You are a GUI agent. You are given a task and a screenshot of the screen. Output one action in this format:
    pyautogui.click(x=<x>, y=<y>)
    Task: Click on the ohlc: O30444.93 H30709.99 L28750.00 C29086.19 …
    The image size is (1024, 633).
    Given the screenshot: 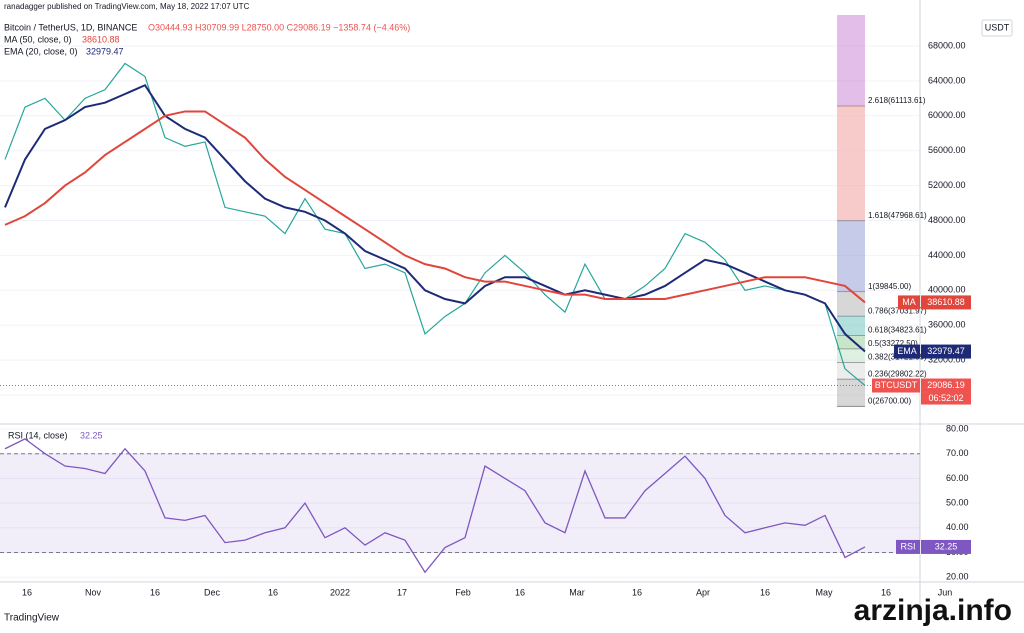 What is the action you would take?
    pyautogui.click(x=279, y=27)
    